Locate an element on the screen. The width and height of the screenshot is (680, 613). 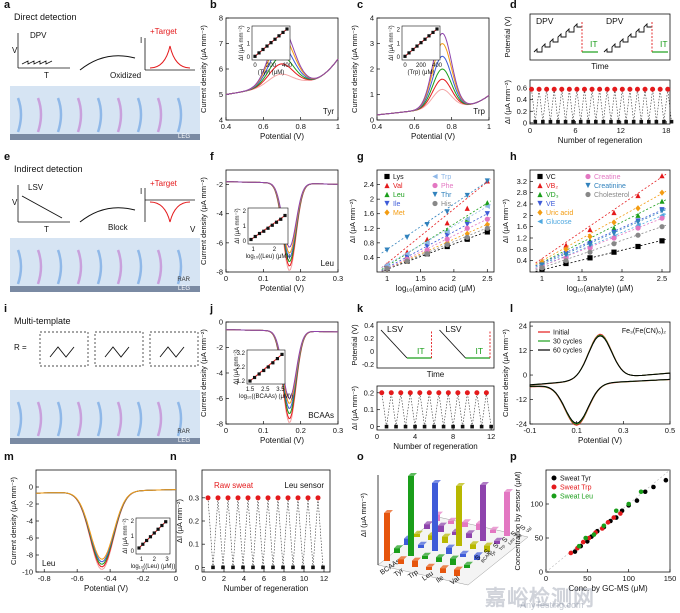
schematic-title-i: Multi-template is located at coordinates (42, 321).